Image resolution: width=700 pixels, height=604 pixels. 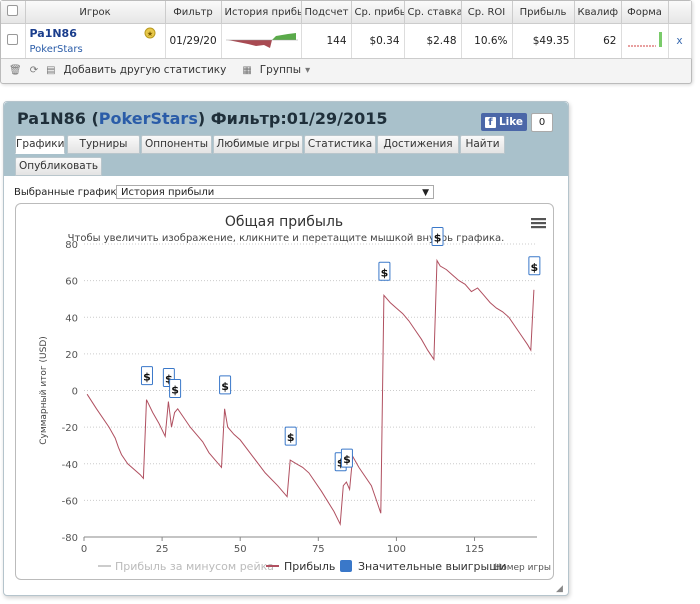 What do you see at coordinates (194, 566) in the screenshot?
I see `legend-rake-label: Прибыль за минусом рейка` at bounding box center [194, 566].